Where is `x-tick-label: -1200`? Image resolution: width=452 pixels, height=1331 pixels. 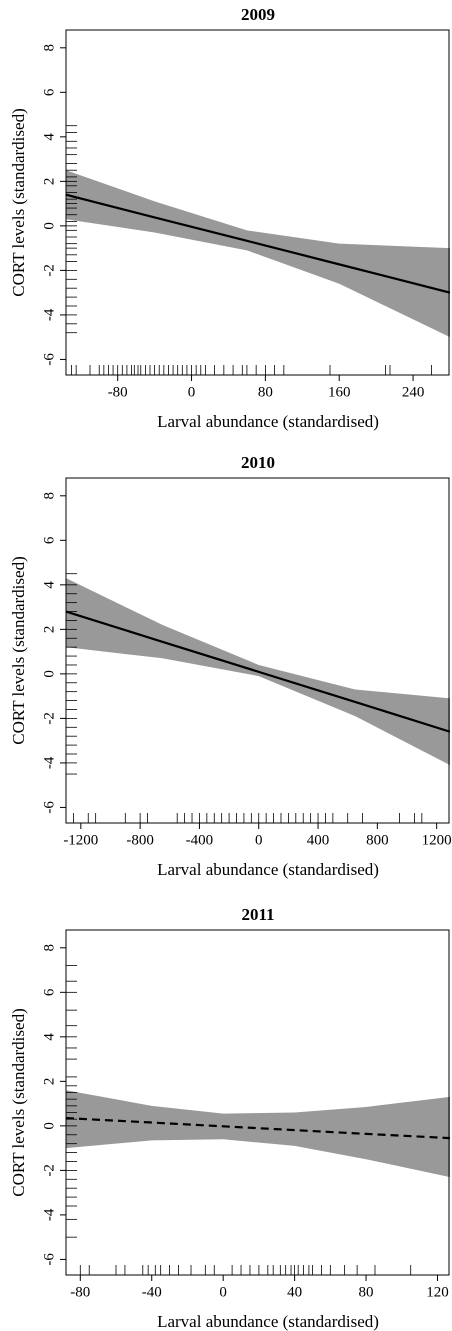 x-tick-label: -1200 is located at coordinates (80, 840).